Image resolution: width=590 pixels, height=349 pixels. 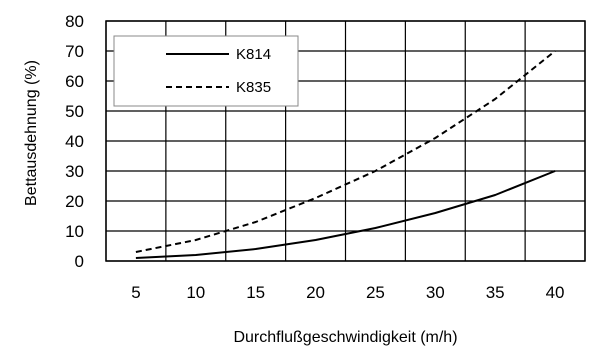 What do you see at coordinates (74, 201) in the screenshot?
I see `y-tick-label: 20` at bounding box center [74, 201].